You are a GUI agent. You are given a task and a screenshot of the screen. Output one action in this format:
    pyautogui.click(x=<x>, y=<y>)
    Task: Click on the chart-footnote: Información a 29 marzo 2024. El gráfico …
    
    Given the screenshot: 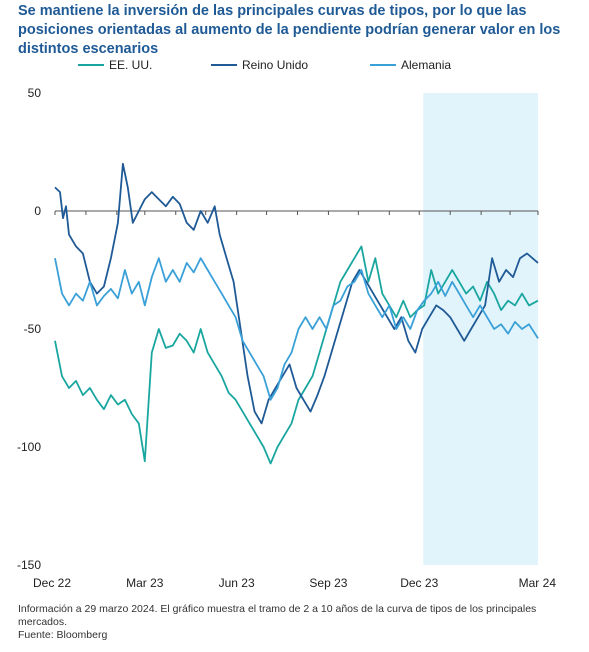 What is the action you would take?
    pyautogui.click(x=288, y=622)
    